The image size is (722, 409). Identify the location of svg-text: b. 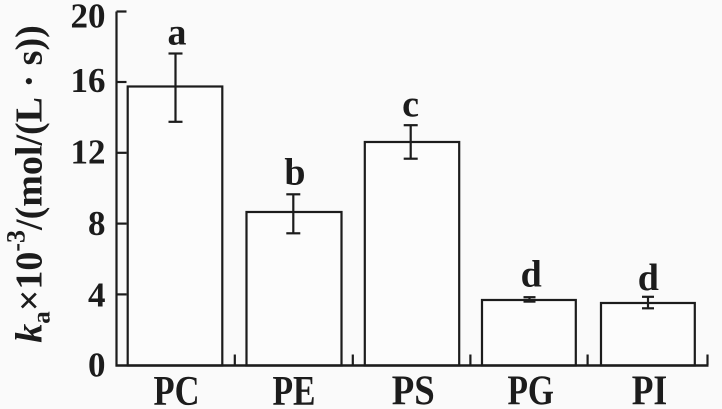
(294, 173).